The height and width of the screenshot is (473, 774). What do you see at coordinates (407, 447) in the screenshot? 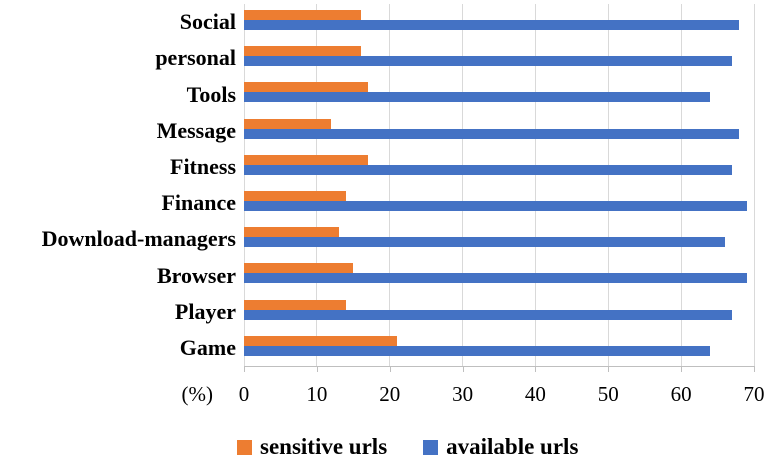
I see `legend: sensitive urls available urls` at bounding box center [407, 447].